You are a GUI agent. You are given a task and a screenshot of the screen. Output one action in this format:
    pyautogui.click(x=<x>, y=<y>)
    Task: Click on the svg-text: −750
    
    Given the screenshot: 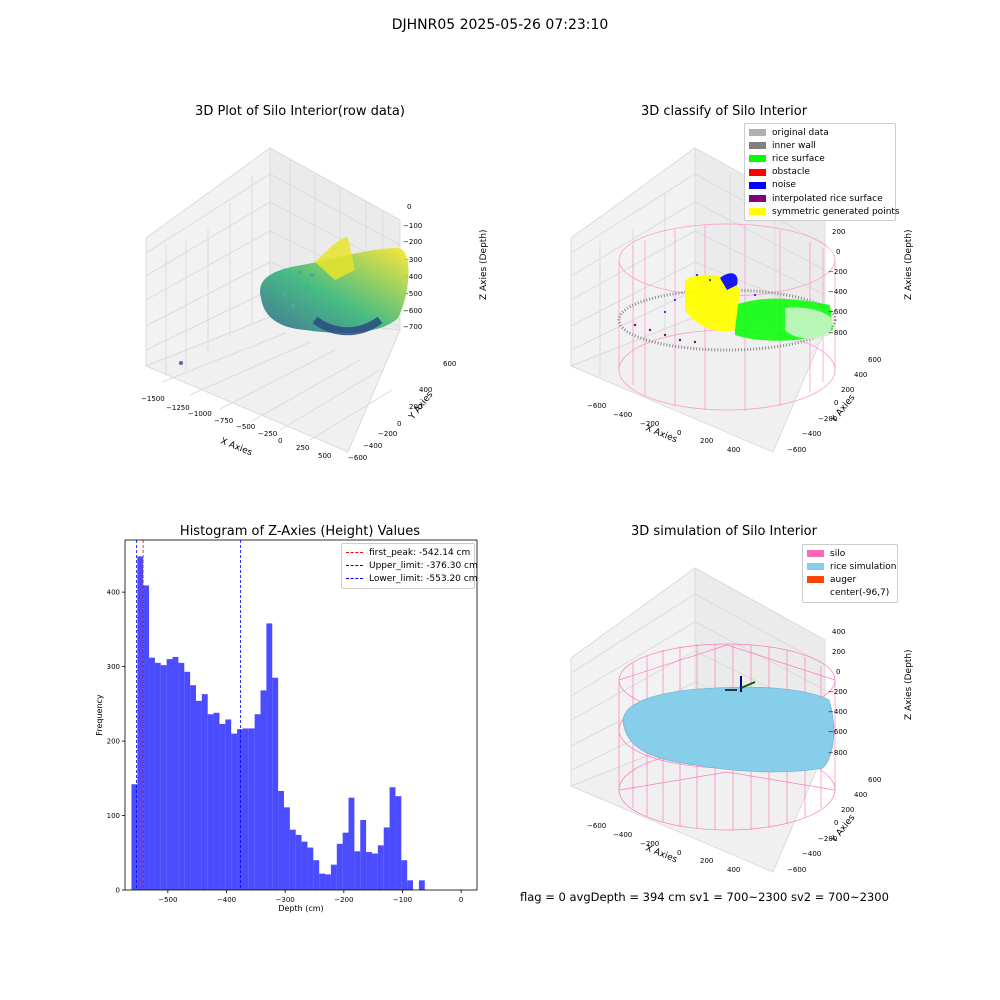 What is the action you would take?
    pyautogui.click(x=223, y=421)
    